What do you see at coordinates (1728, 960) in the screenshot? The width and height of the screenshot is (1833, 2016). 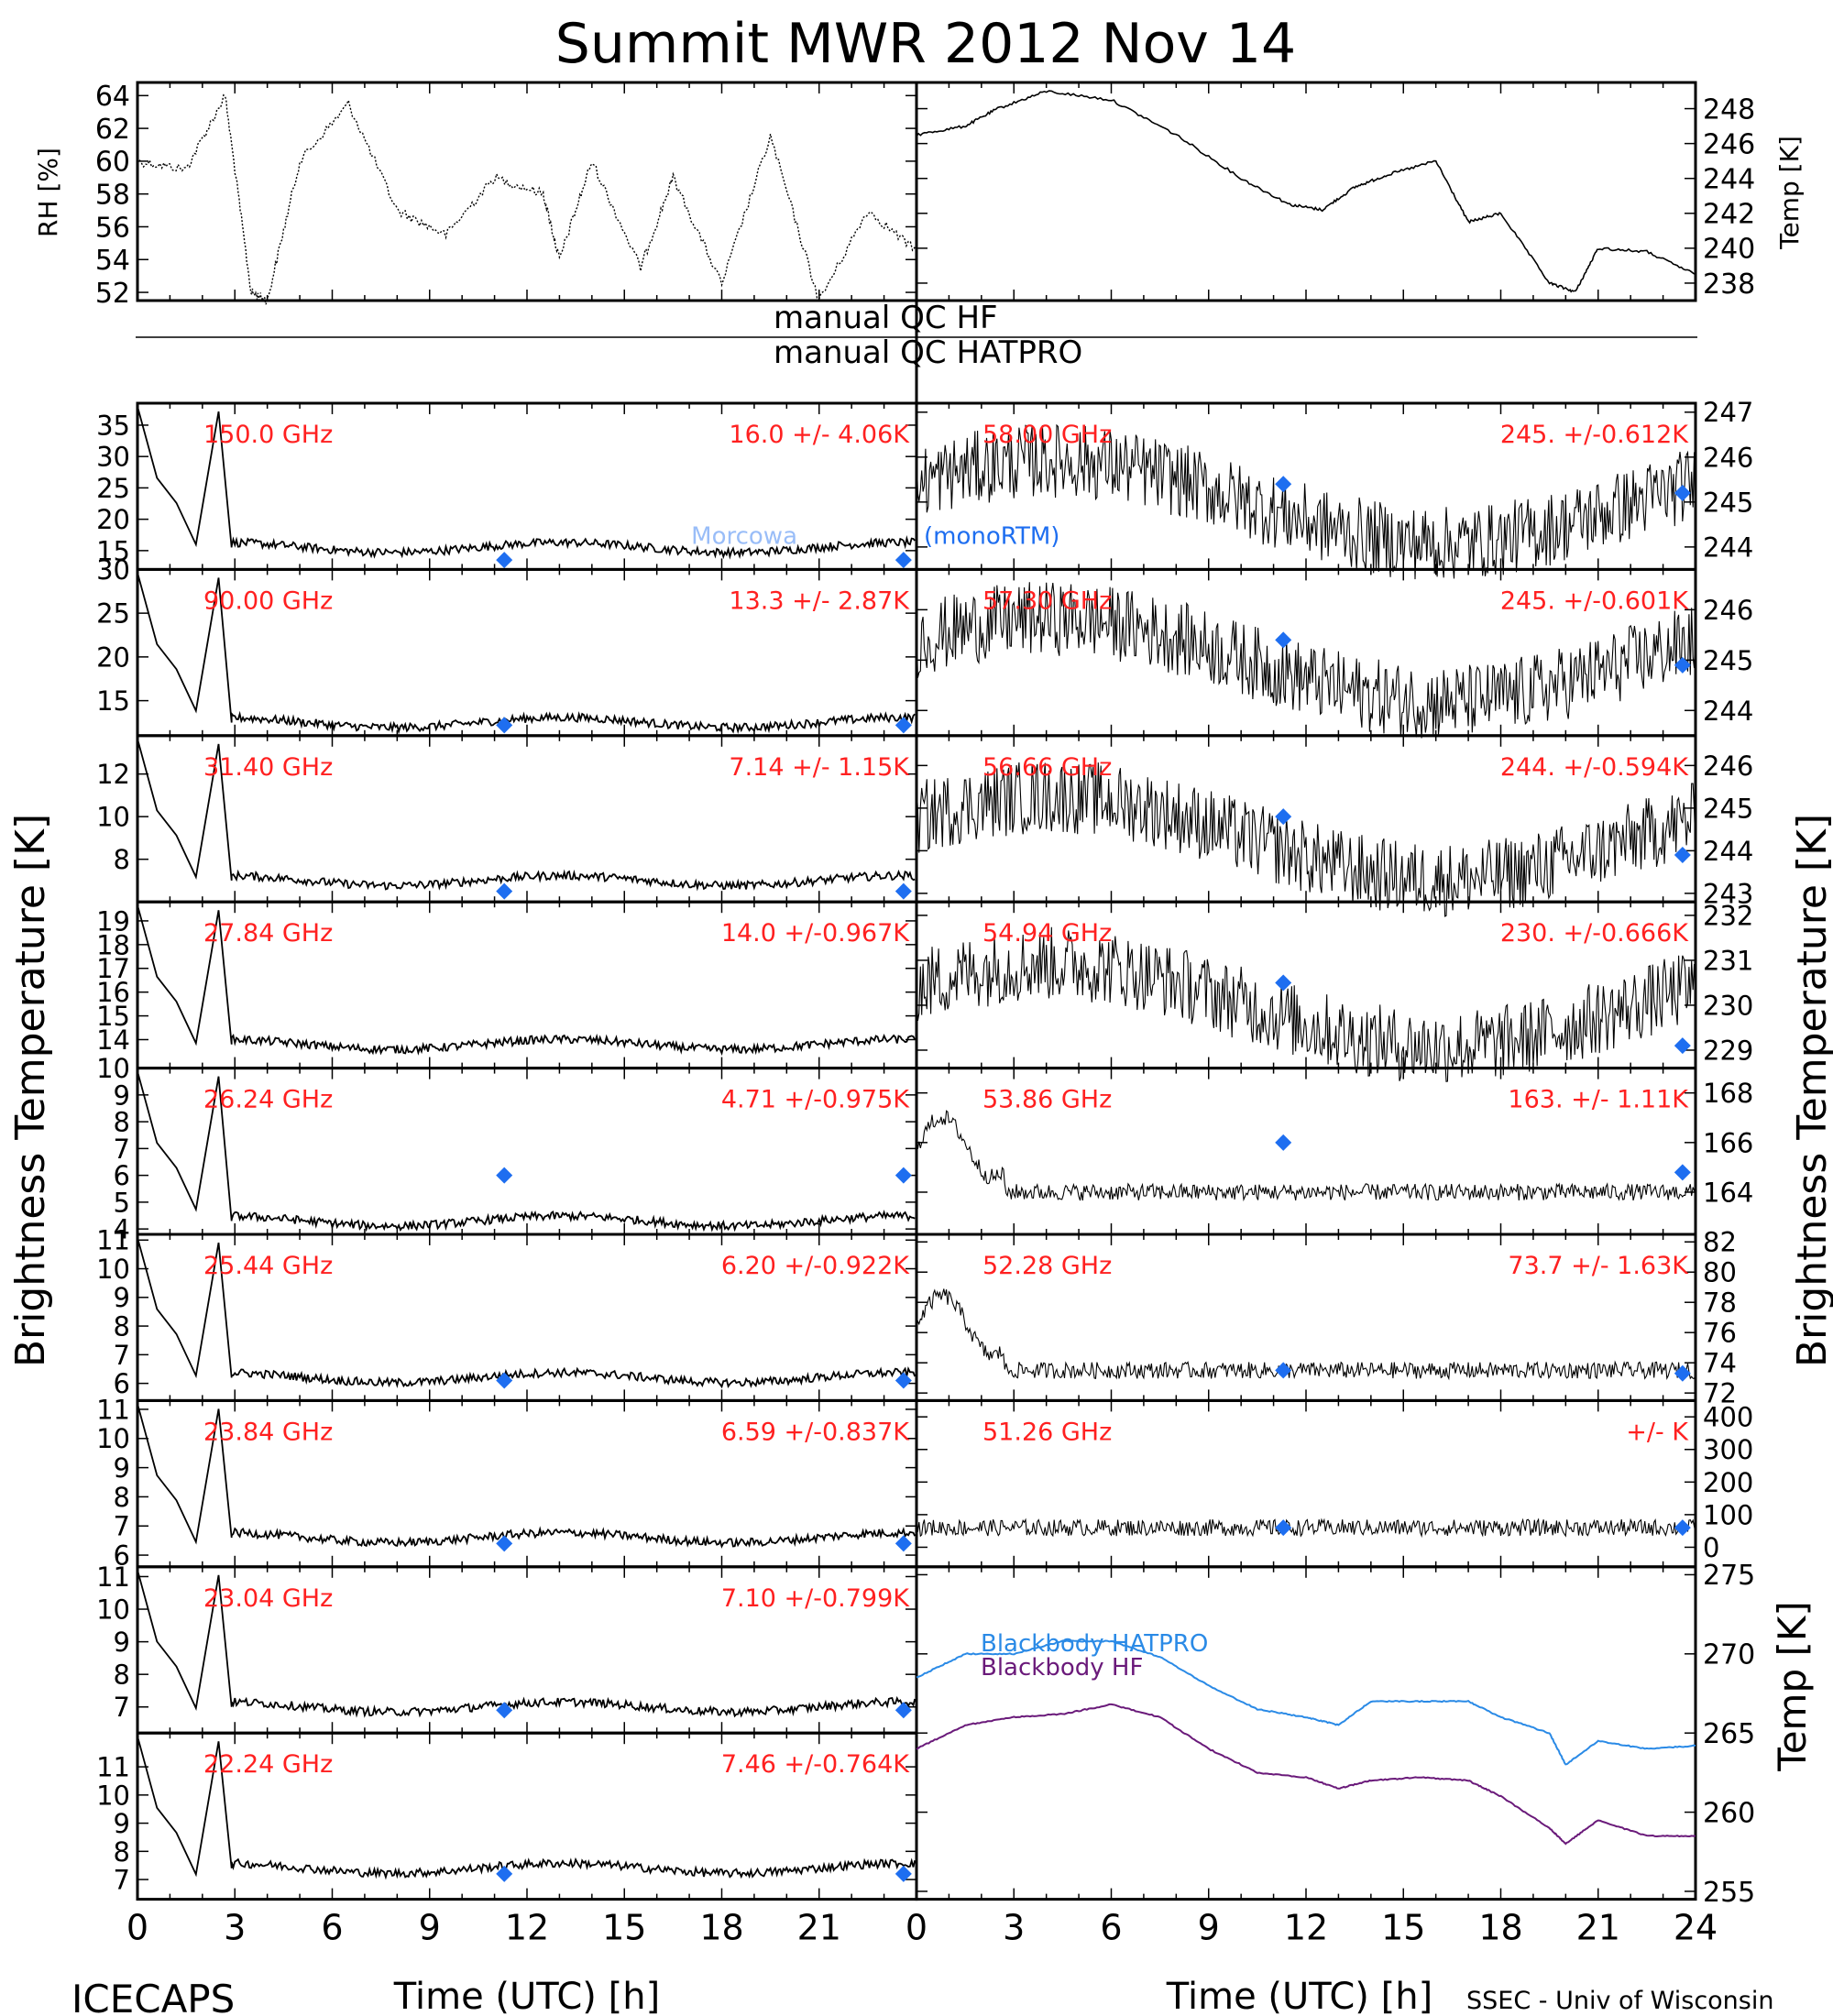 I see `y-tick-label: 231` at bounding box center [1728, 960].